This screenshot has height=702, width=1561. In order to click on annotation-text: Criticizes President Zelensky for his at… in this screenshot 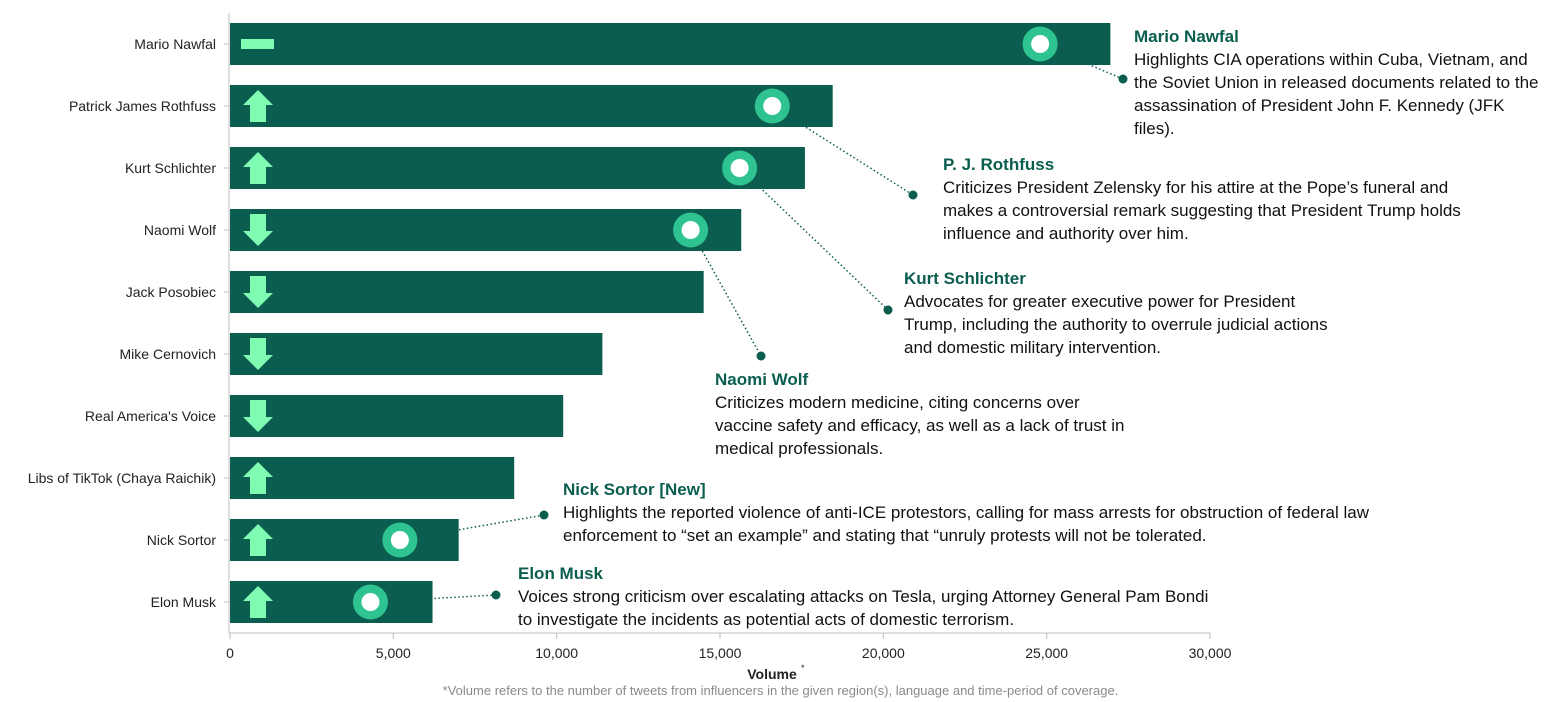, I will do `click(1202, 210)`.